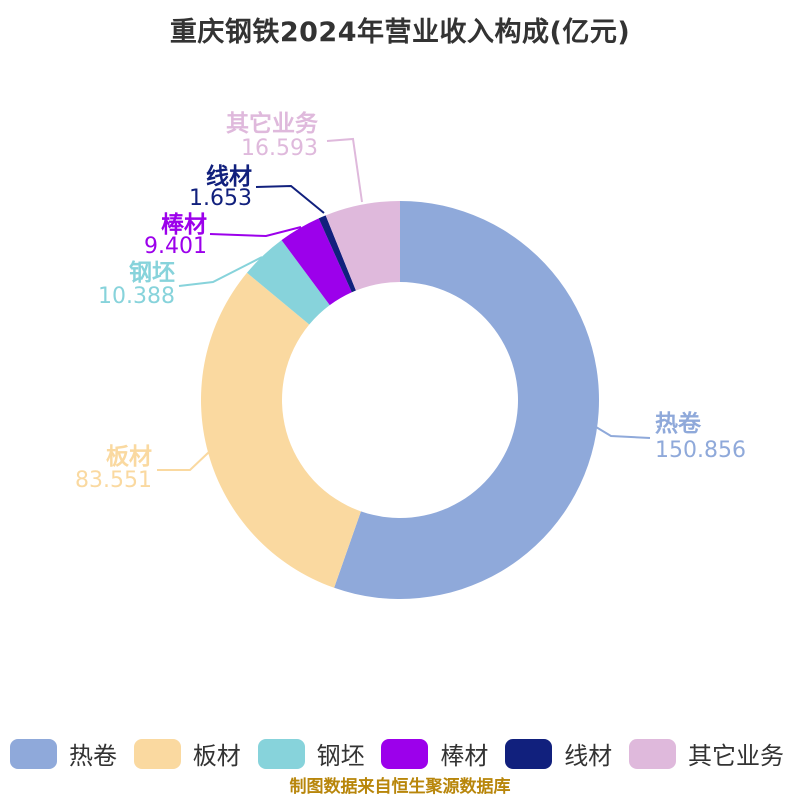  What do you see at coordinates (93, 756) in the screenshot?
I see `legend-label: 热卷` at bounding box center [93, 756].